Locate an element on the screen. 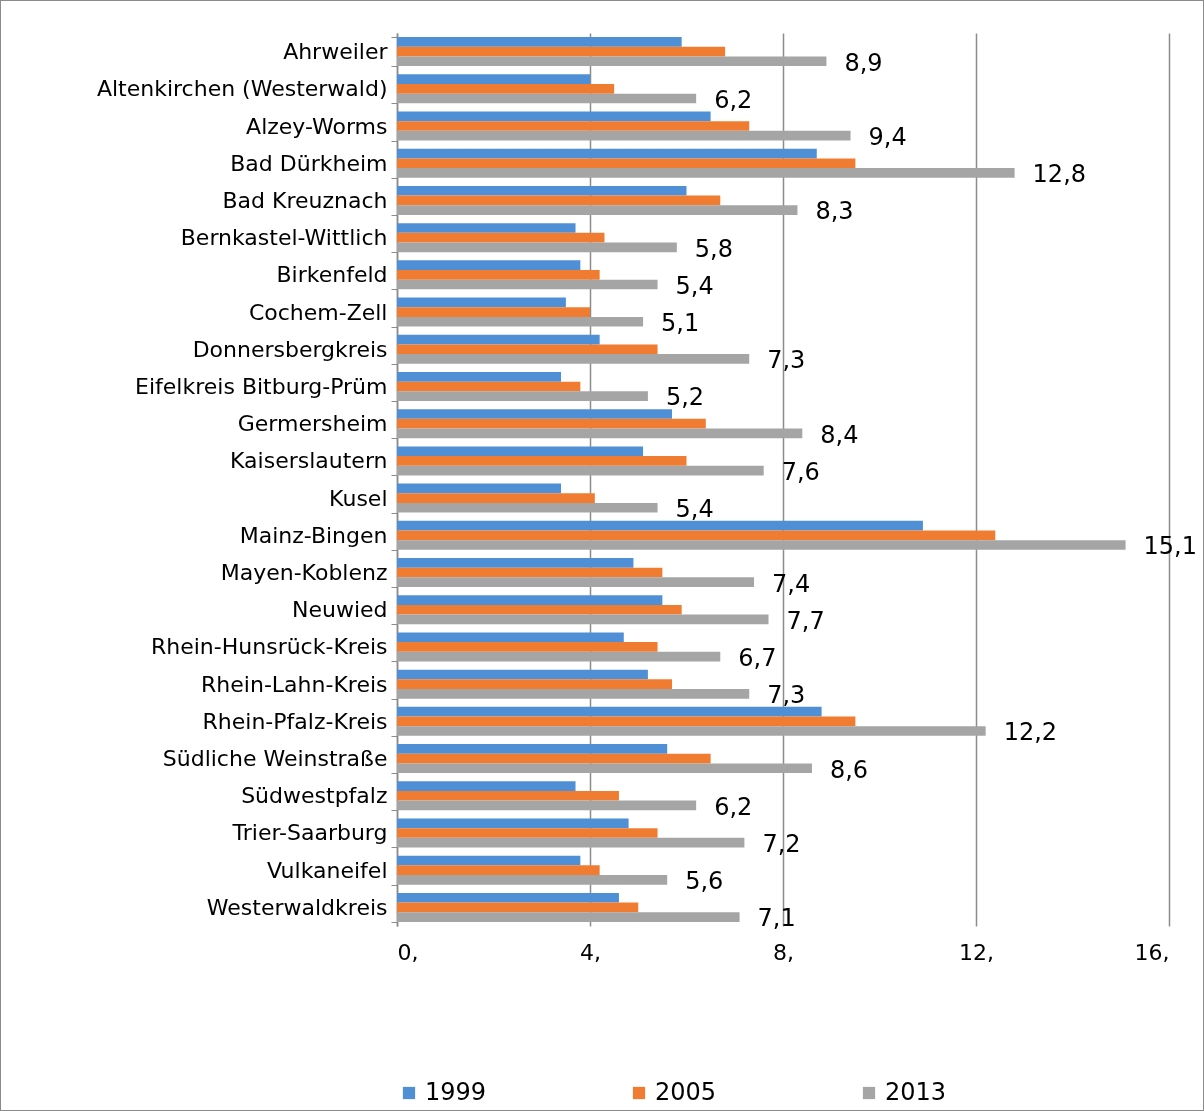  data-label: 5,8 is located at coordinates (714, 248).